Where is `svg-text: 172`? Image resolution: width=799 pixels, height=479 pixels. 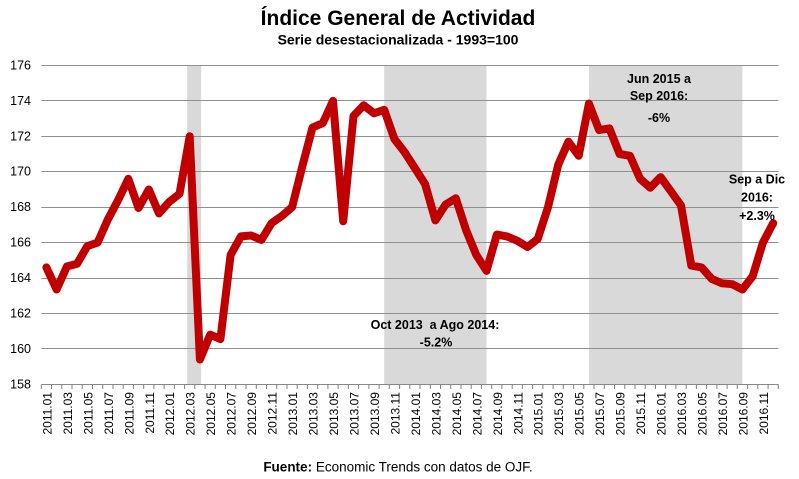
svg-text: 172 is located at coordinates (20, 136).